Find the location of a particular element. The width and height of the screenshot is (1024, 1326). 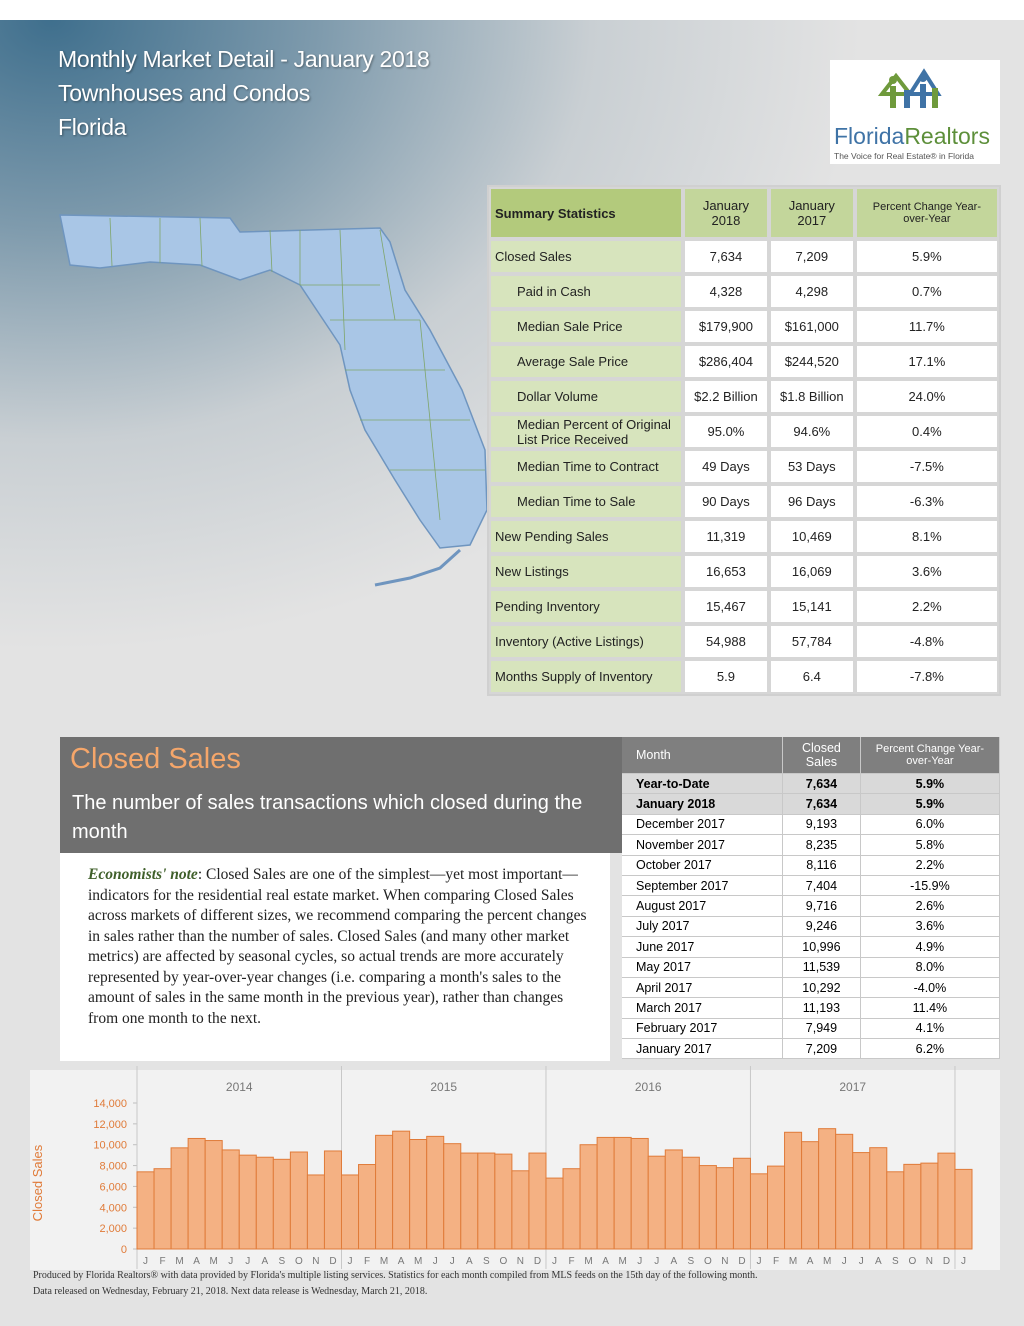

header-cell: Percent Change Year-over-Year is located at coordinates (930, 755).